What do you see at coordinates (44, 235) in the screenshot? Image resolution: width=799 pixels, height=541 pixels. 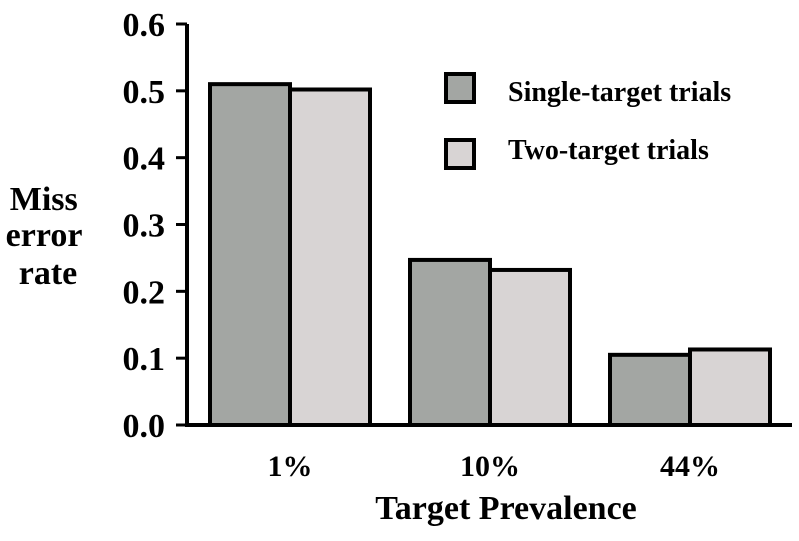 I see `y-axis-title-line-2: error` at bounding box center [44, 235].